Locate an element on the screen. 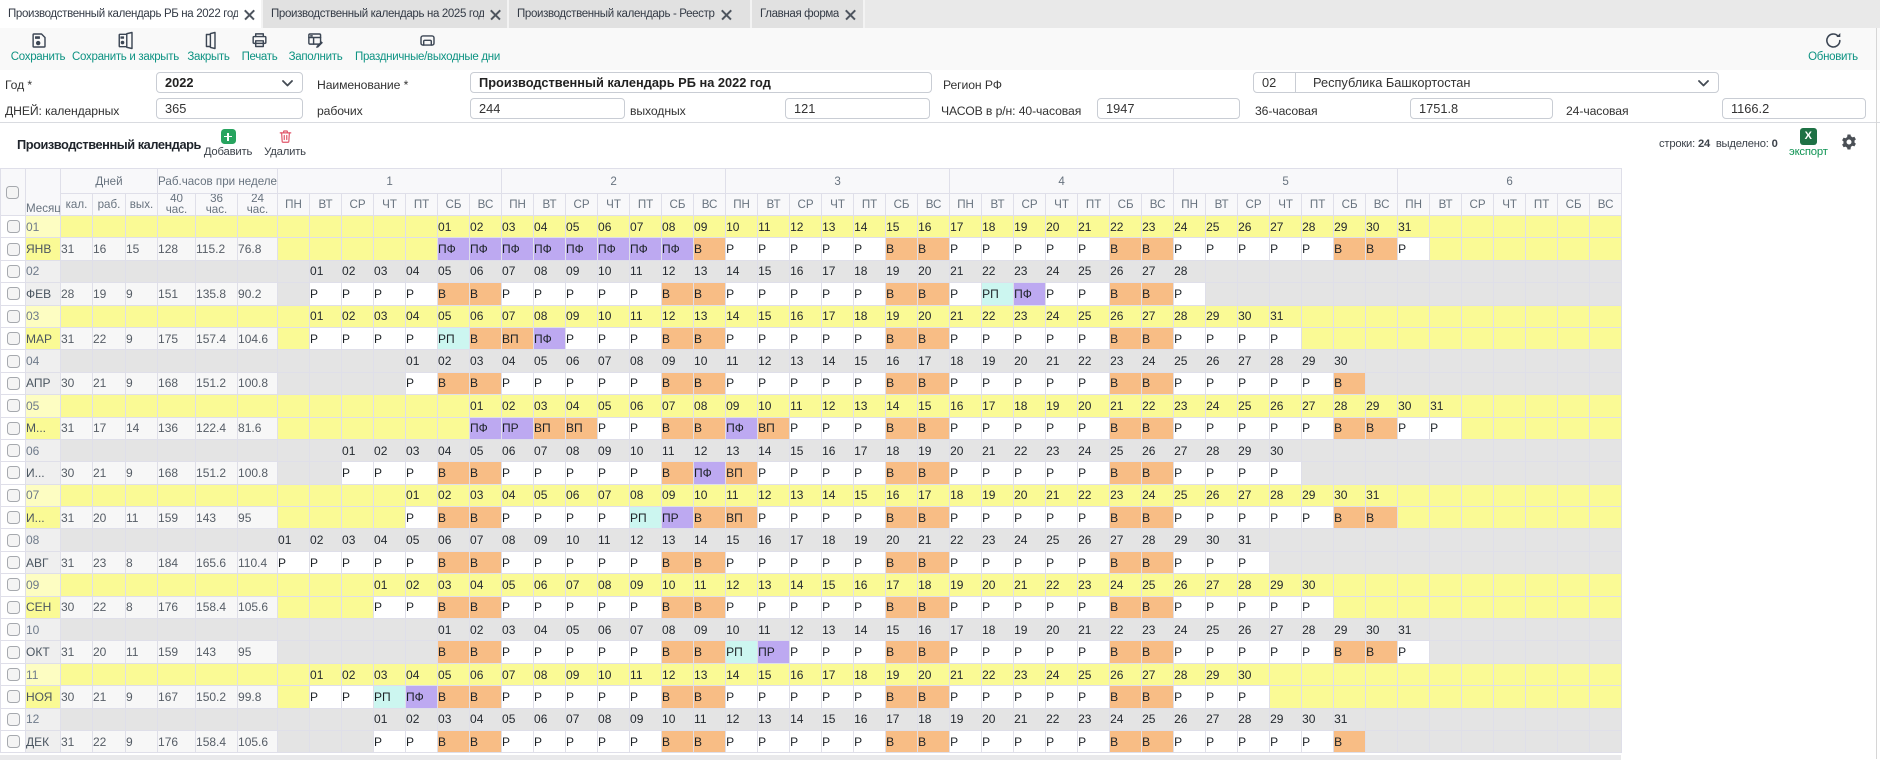 The image size is (1880, 760). day-number-cell: 01 is located at coordinates (486, 406).